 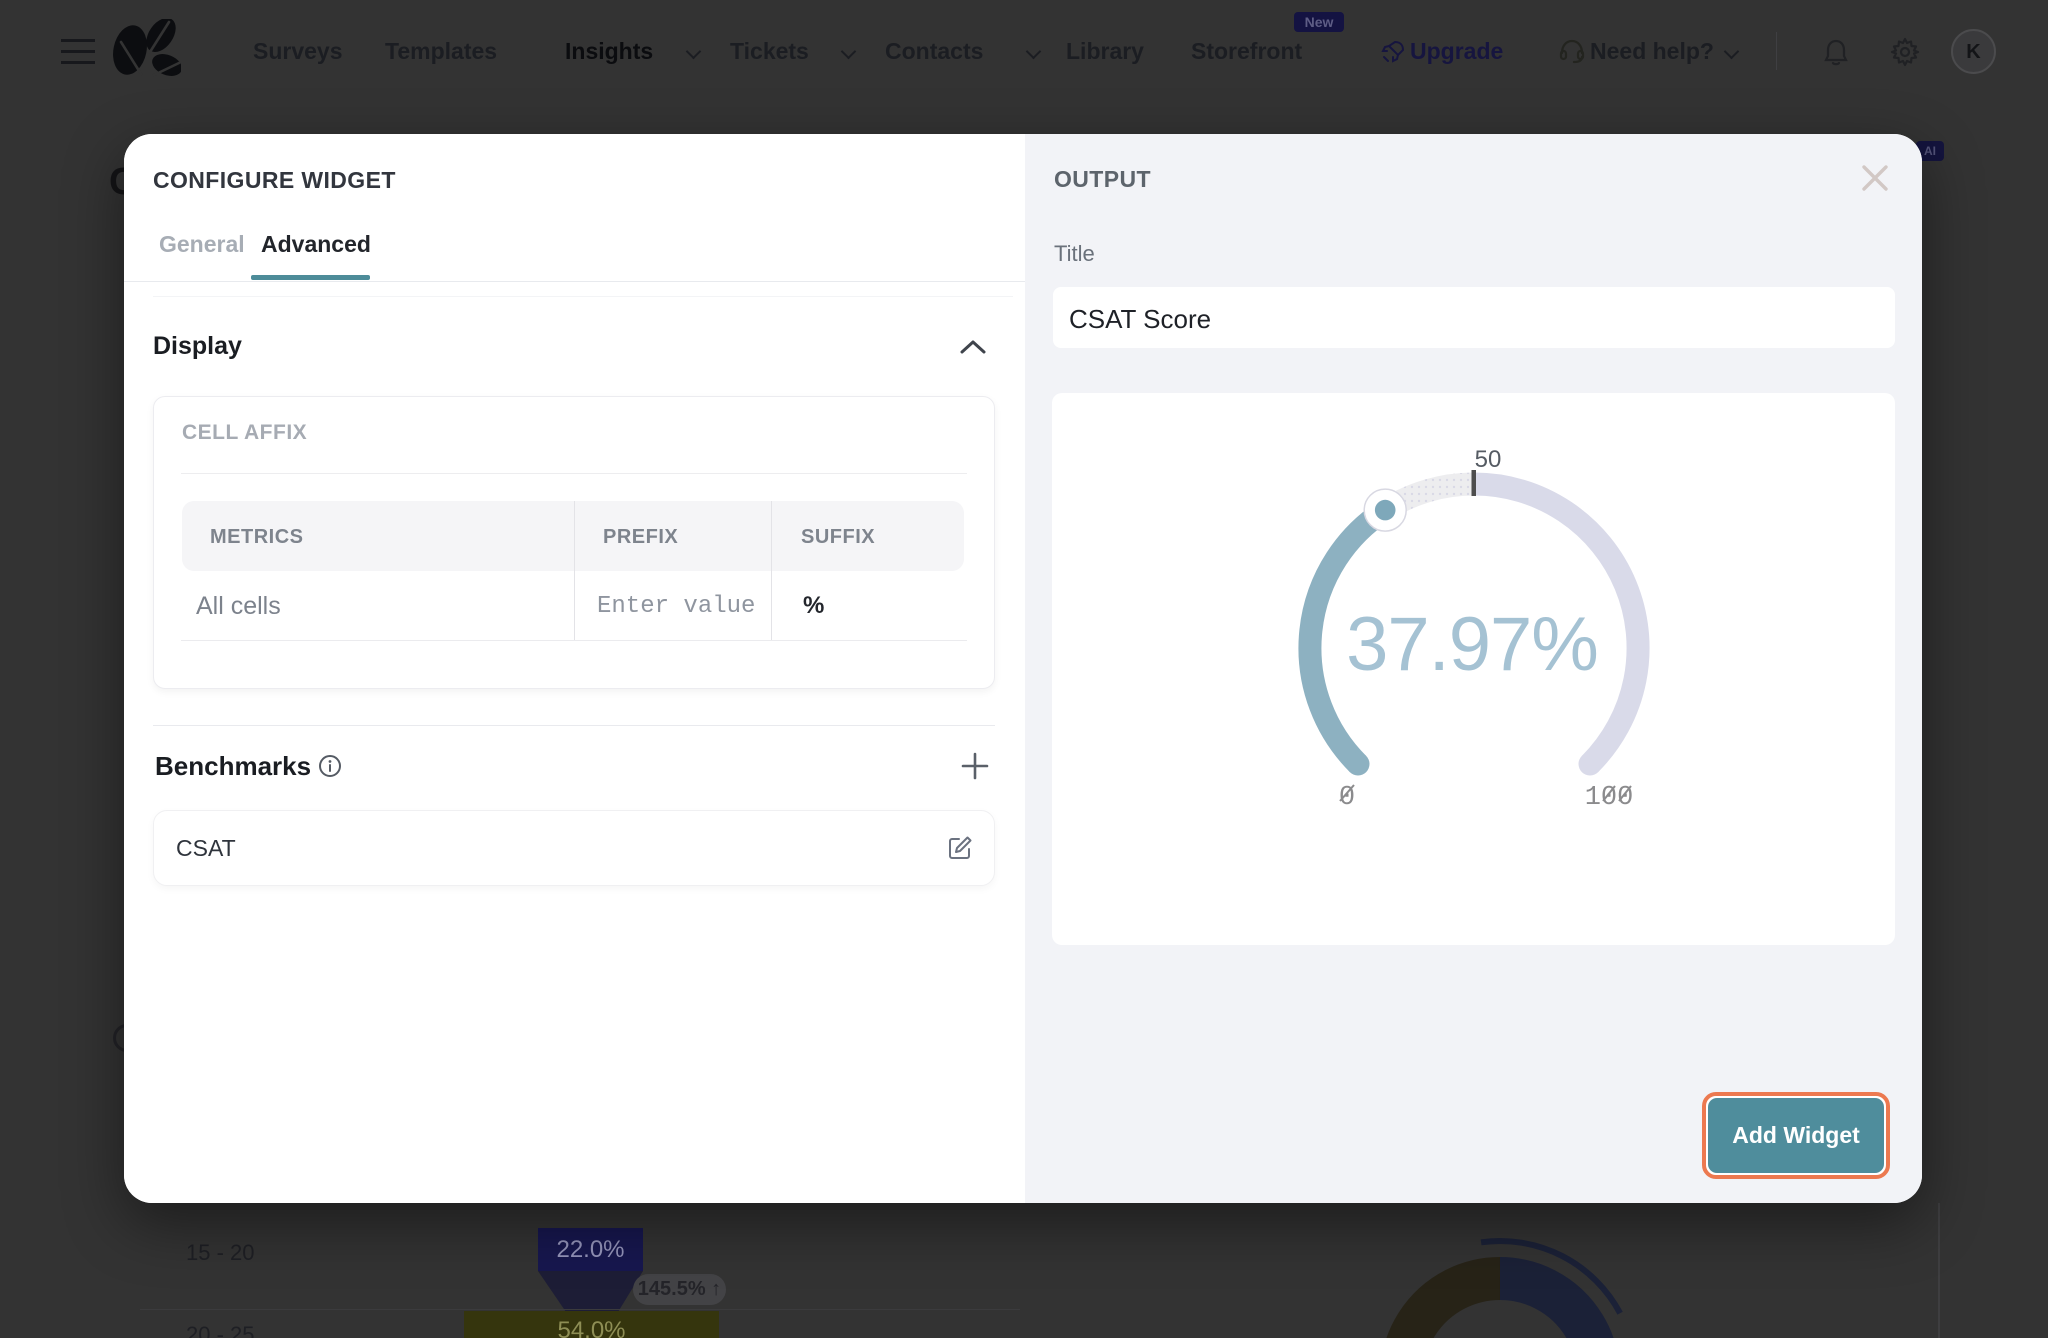 What do you see at coordinates (1472, 644) in the screenshot?
I see `svg-text: 37.97%` at bounding box center [1472, 644].